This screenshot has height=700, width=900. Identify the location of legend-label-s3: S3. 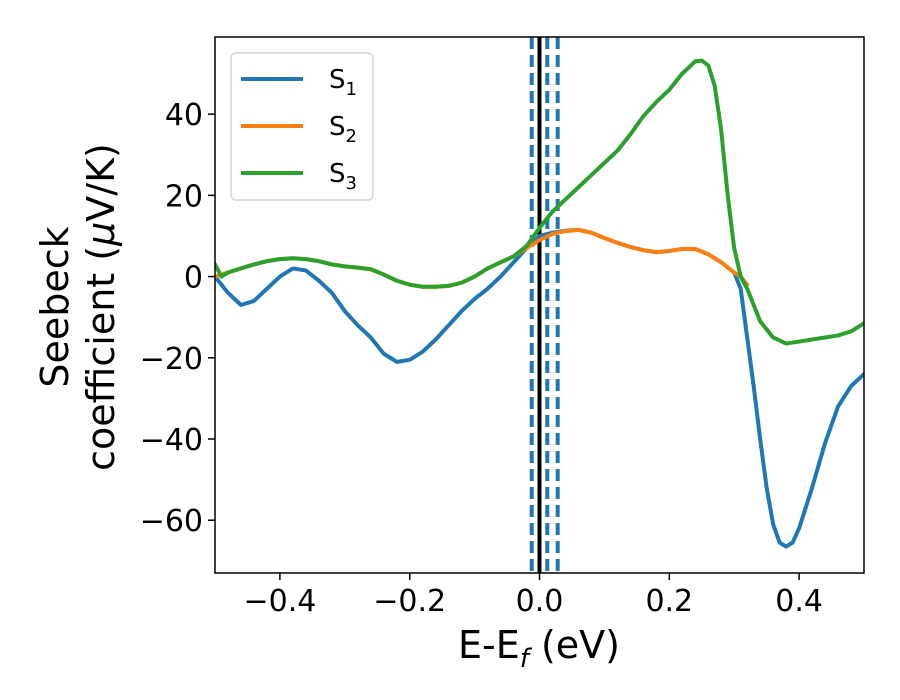
(343, 176).